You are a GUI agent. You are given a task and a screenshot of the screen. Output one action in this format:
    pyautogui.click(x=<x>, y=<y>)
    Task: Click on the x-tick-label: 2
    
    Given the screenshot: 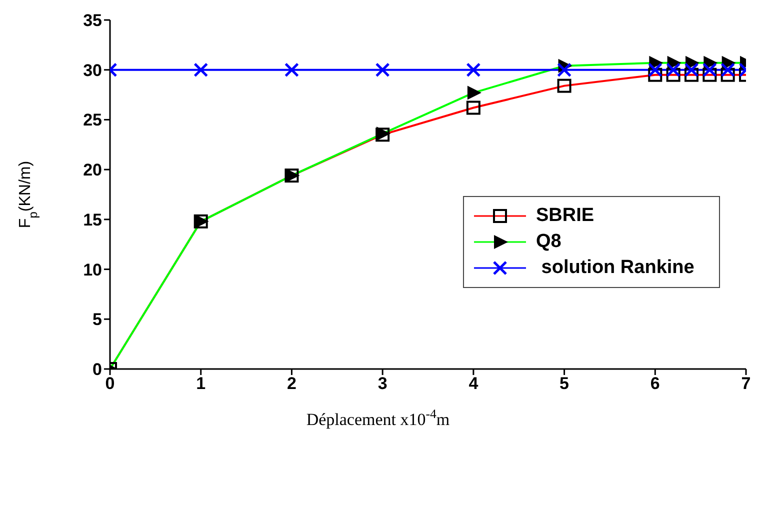 What is the action you would take?
    pyautogui.click(x=291, y=384)
    